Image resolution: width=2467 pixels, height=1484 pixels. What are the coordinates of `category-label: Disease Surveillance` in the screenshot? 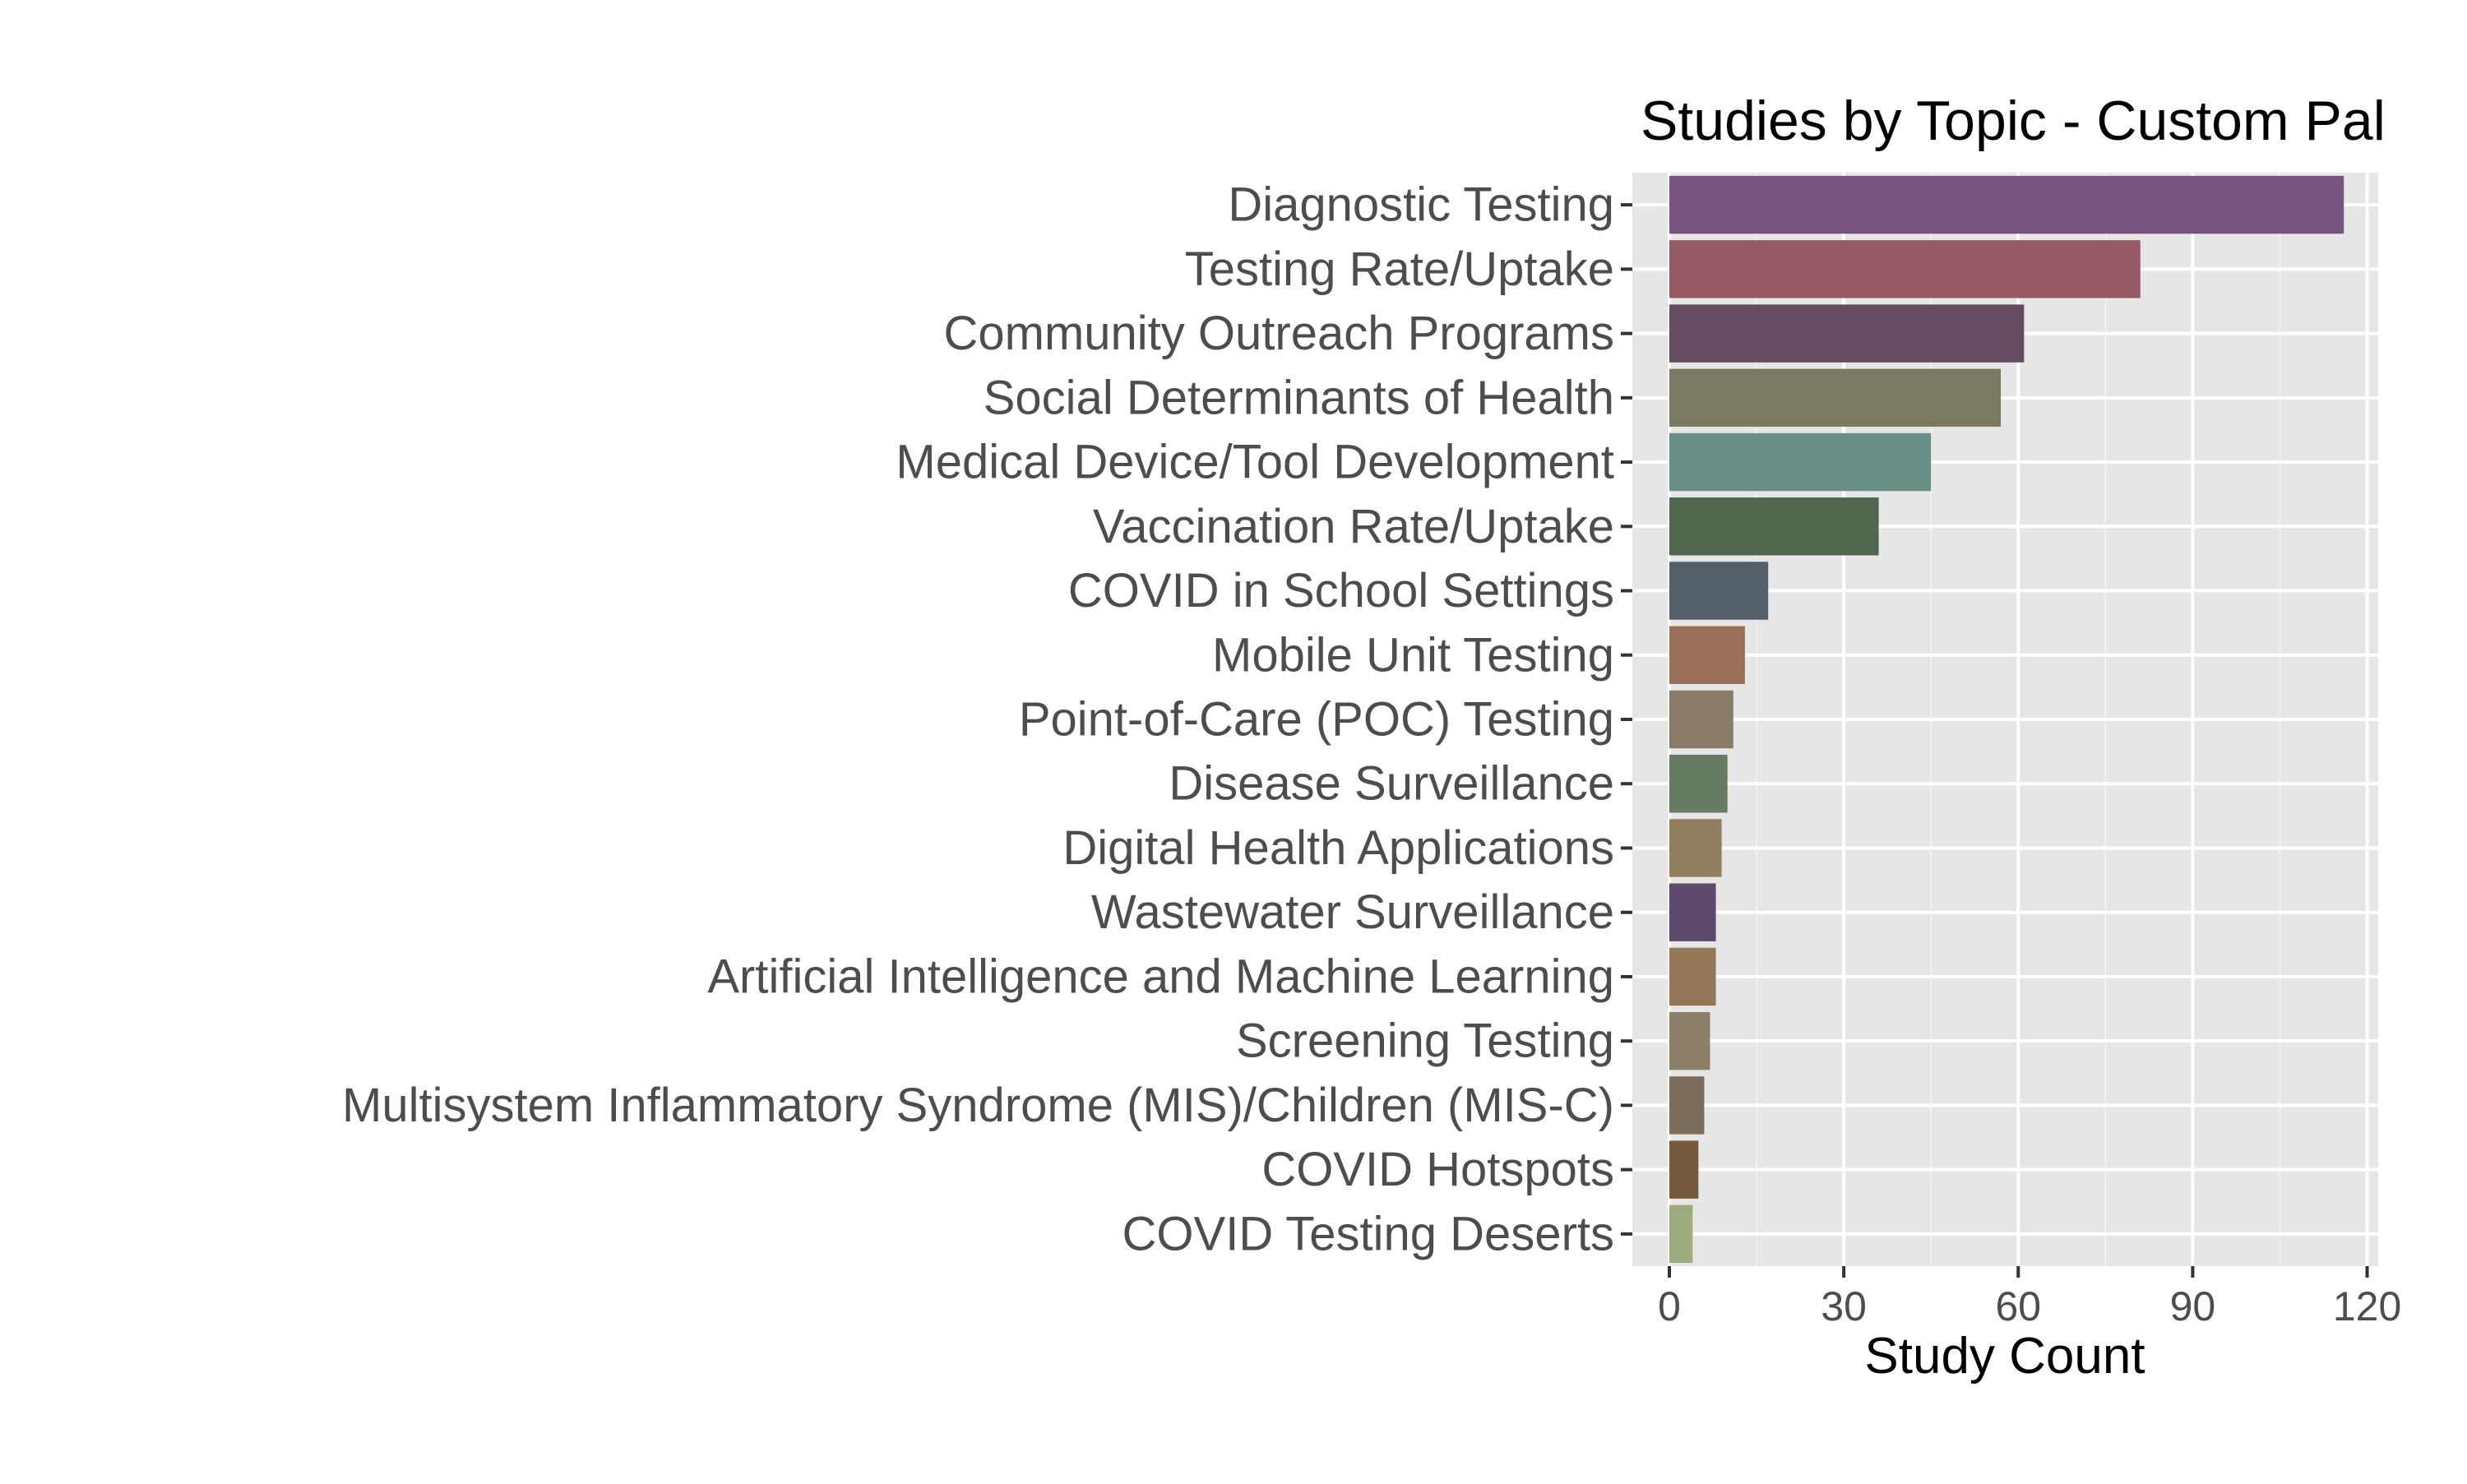 It's located at (1392, 784).